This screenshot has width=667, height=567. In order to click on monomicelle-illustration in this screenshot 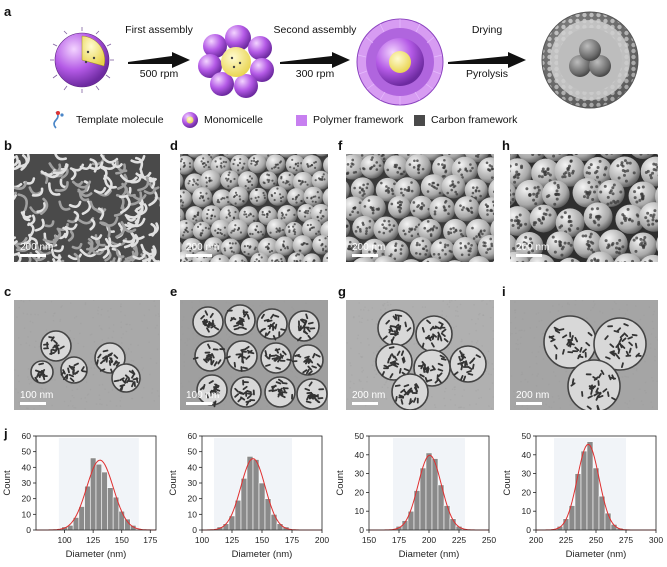, I will do `click(82, 60)`.